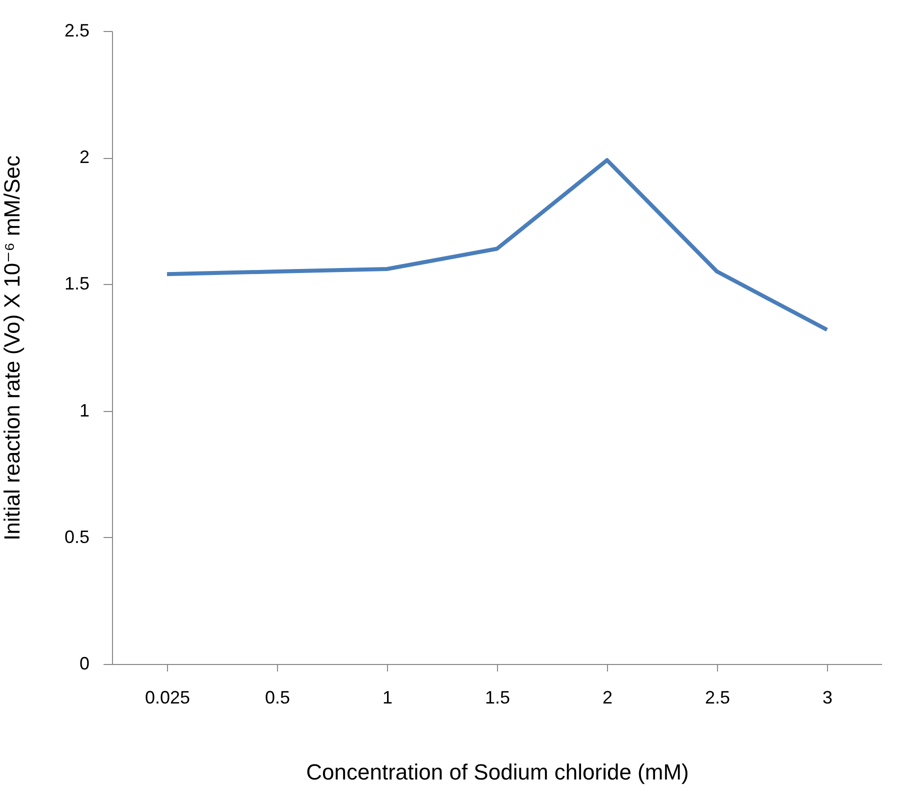  I want to click on y-tick-label: 0.5, so click(77, 536).